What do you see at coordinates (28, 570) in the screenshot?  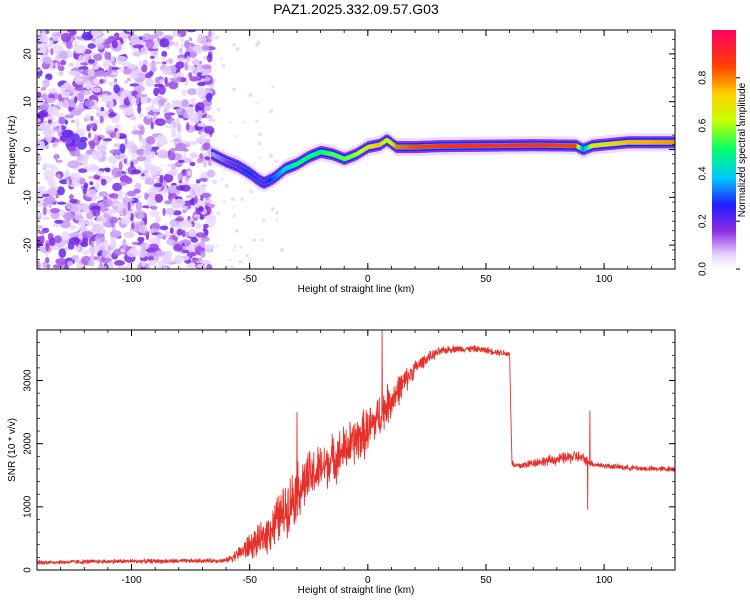 I see `y-tick-label: 0` at bounding box center [28, 570].